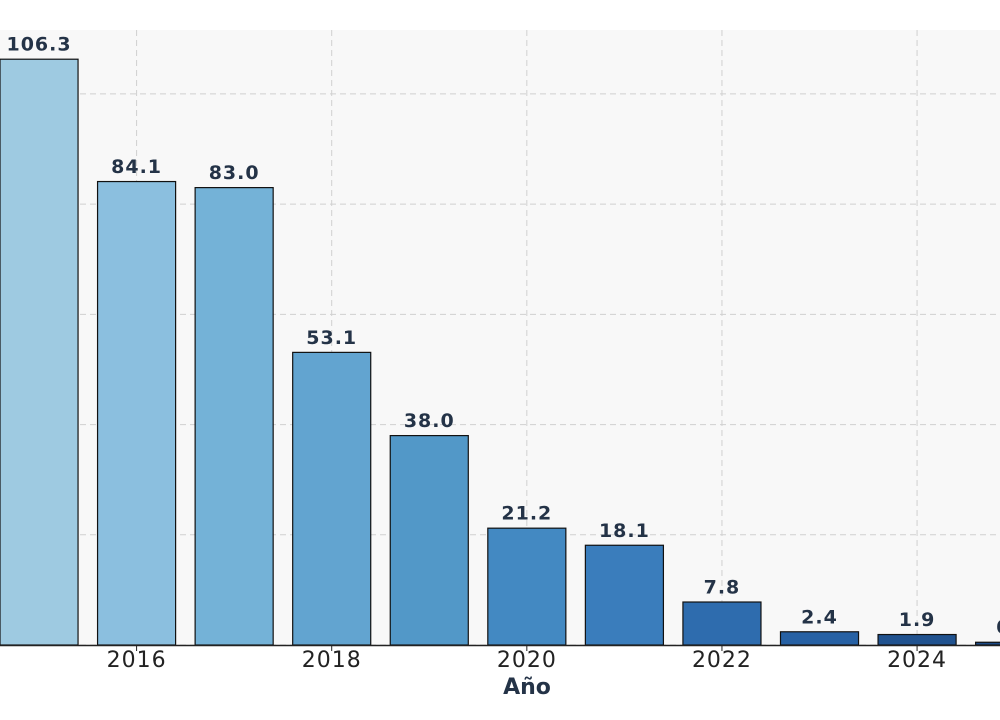 This screenshot has width=1000, height=720. What do you see at coordinates (917, 620) in the screenshot?
I see `value-label: 1.9` at bounding box center [917, 620].